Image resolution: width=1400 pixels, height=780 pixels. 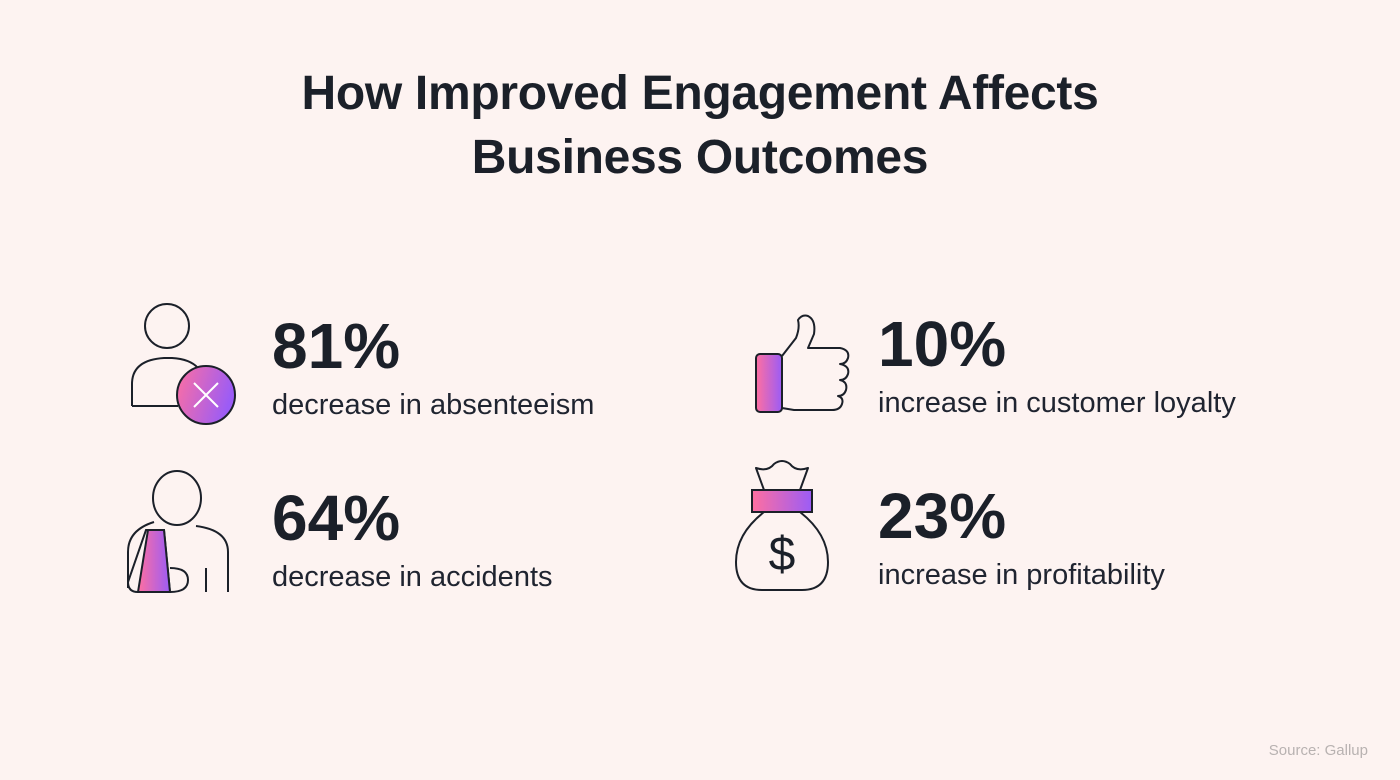 What do you see at coordinates (336, 518) in the screenshot?
I see `stat-value: 64%` at bounding box center [336, 518].